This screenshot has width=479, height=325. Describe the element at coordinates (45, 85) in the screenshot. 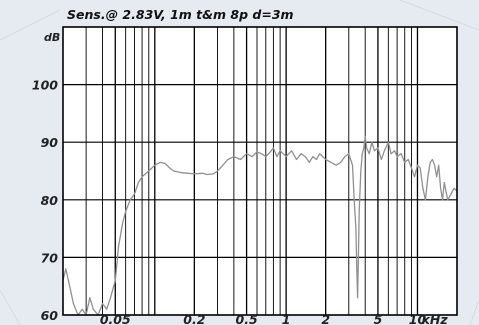

I see `y-tick-label: 100` at that location.